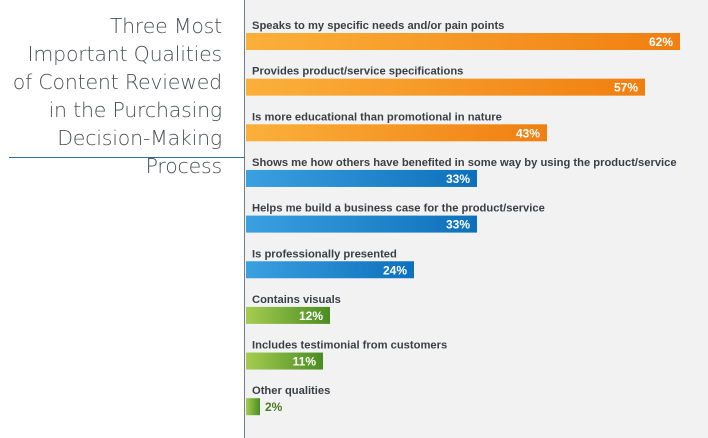  What do you see at coordinates (305, 362) in the screenshot?
I see `value-label: 11%` at bounding box center [305, 362].